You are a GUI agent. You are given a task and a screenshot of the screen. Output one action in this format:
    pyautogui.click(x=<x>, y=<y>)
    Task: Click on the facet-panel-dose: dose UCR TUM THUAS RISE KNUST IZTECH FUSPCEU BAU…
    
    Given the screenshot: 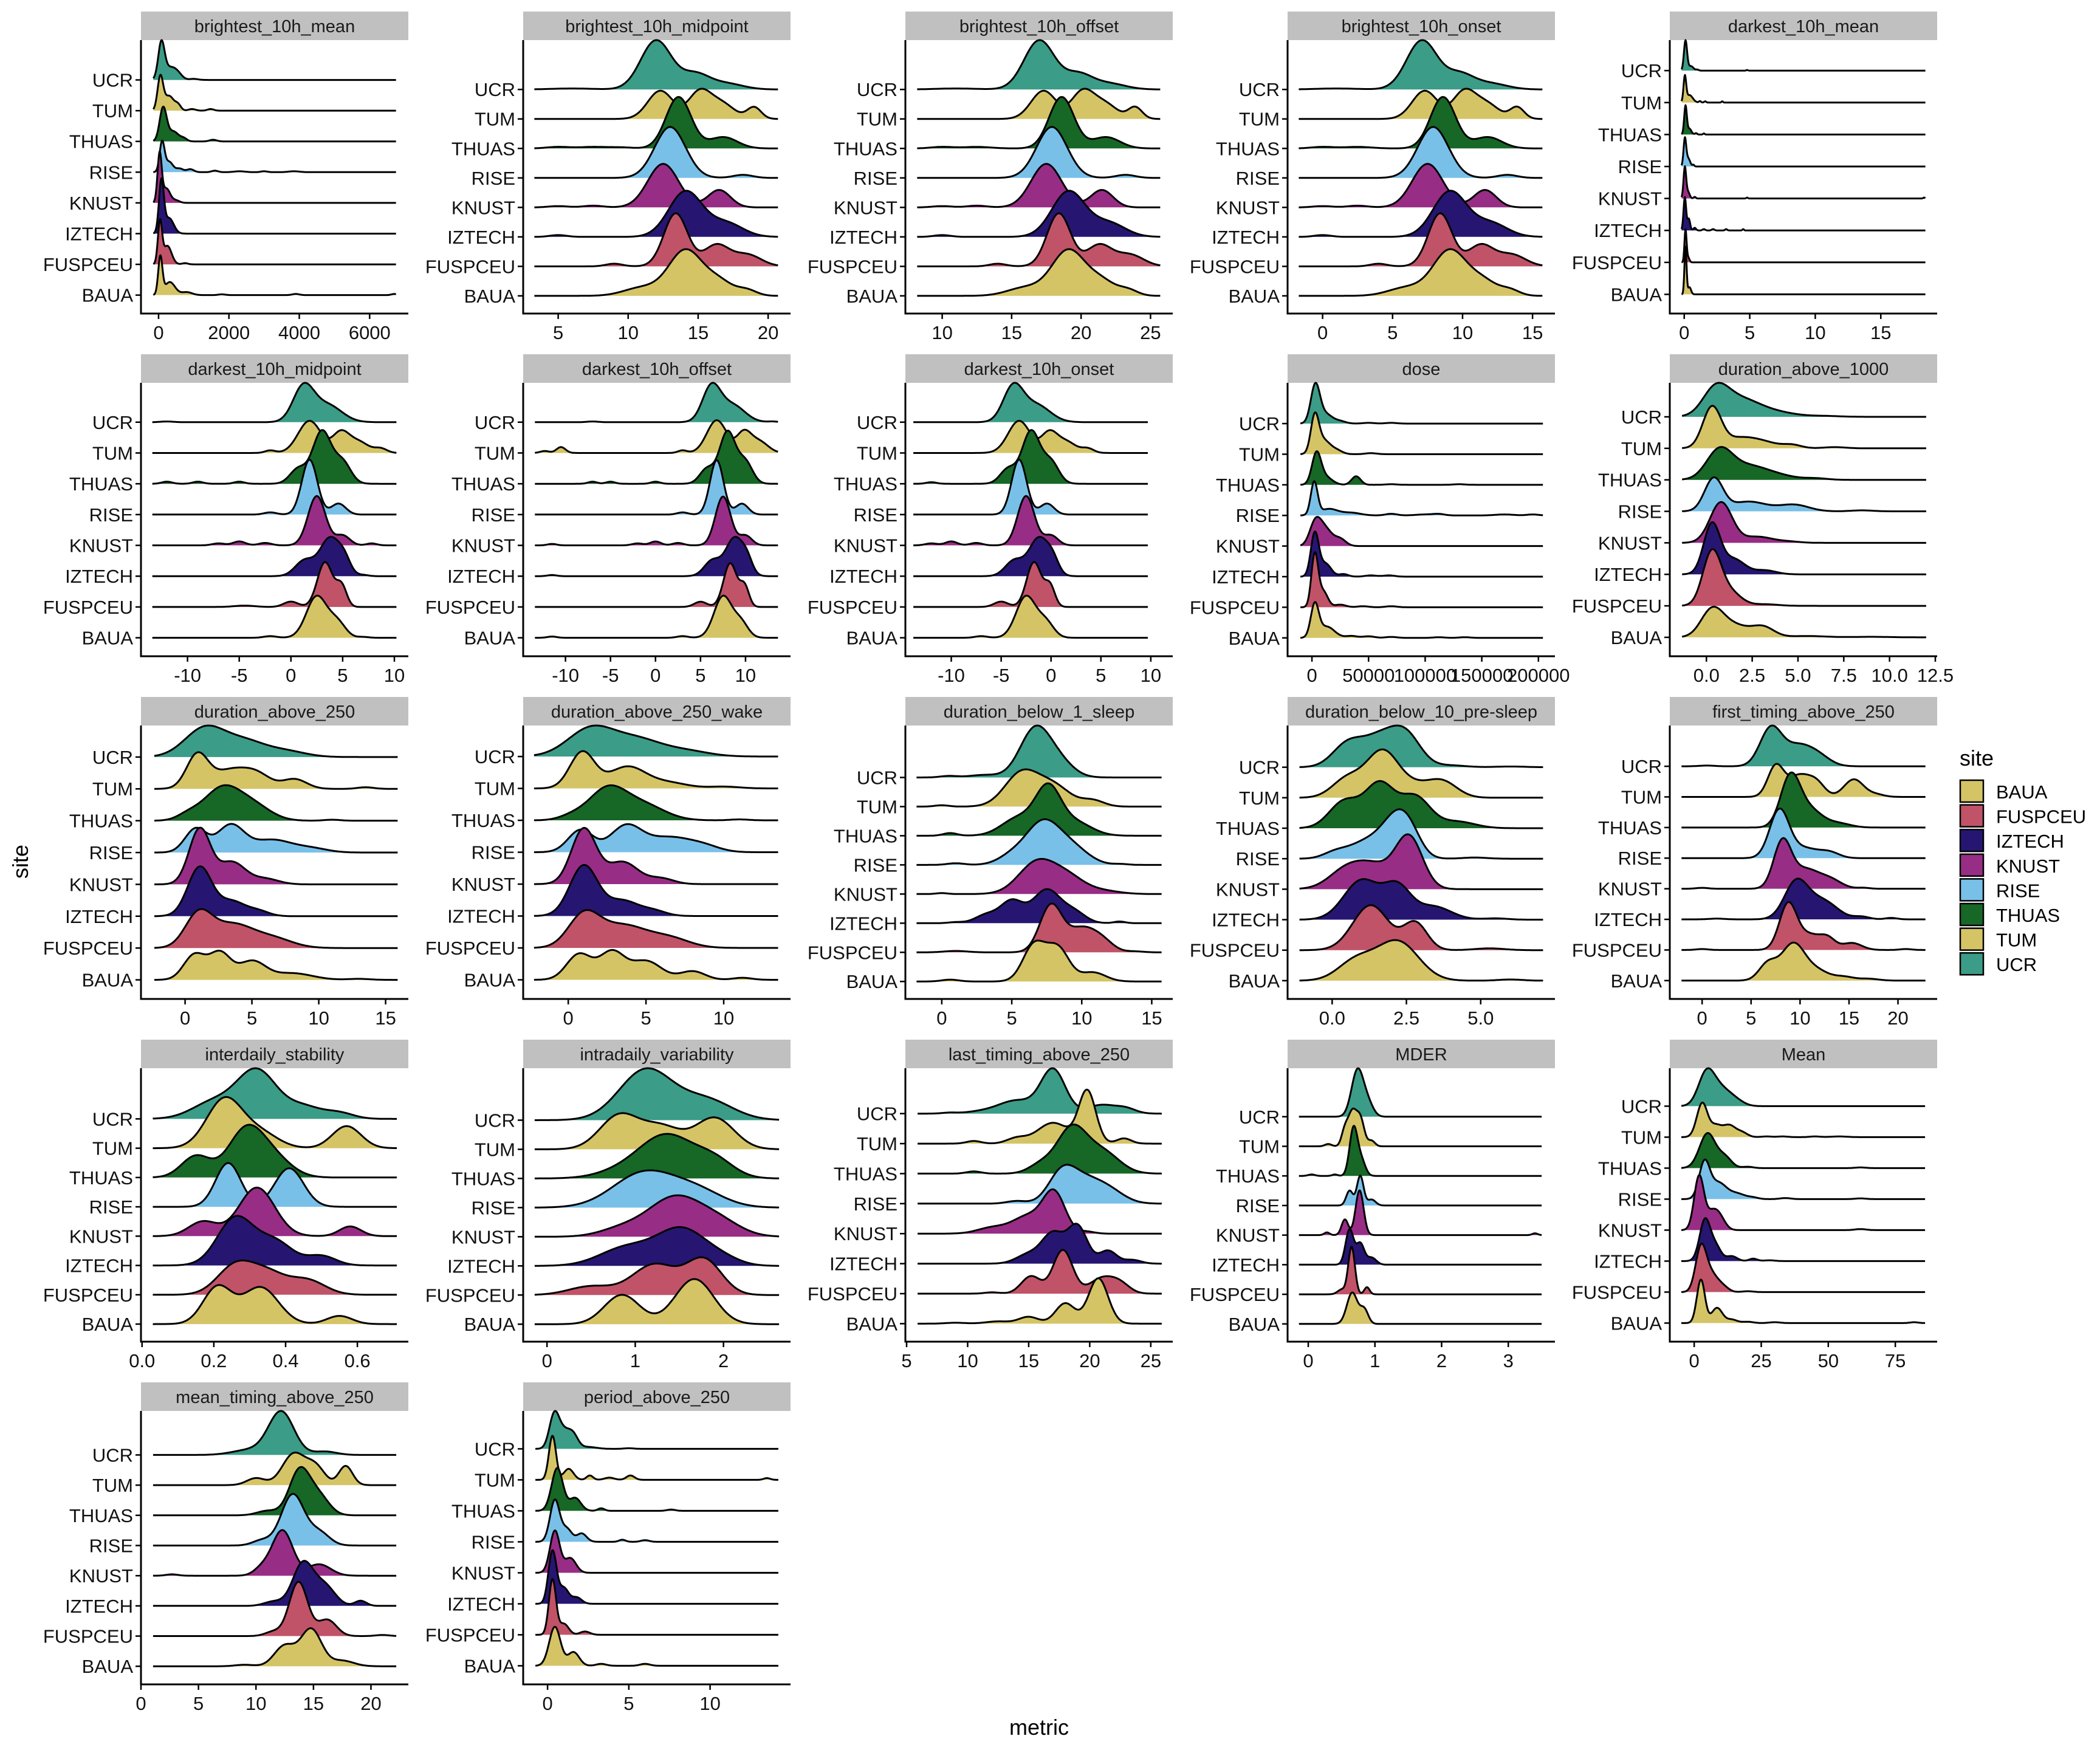 What is the action you would take?
    pyautogui.click(x=1380, y=520)
    